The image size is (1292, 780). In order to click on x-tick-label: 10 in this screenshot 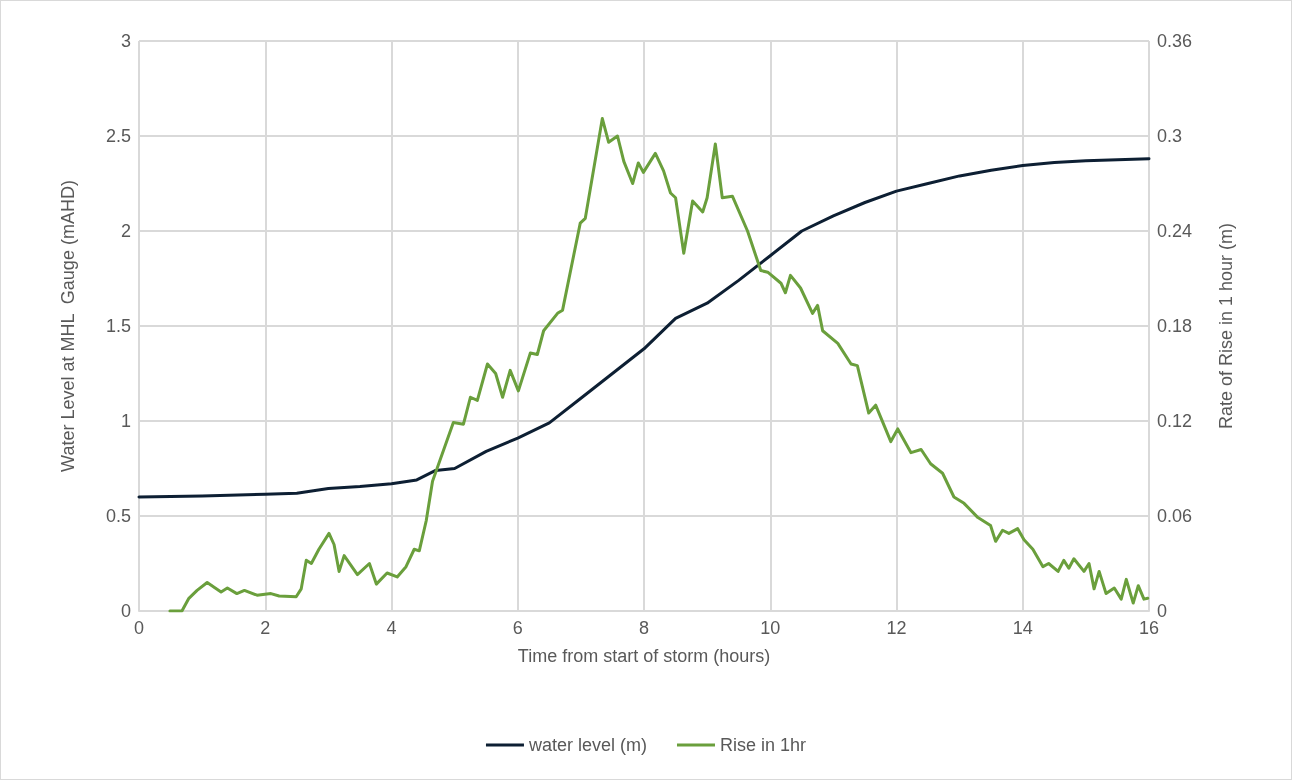, I will do `click(770, 628)`.